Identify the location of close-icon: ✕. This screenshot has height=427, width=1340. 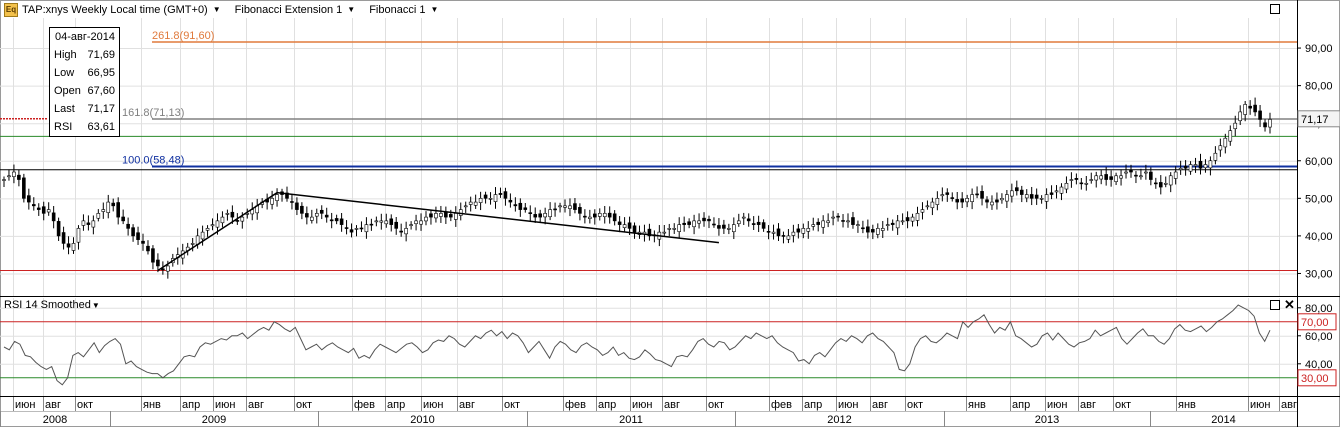
(1289, 304).